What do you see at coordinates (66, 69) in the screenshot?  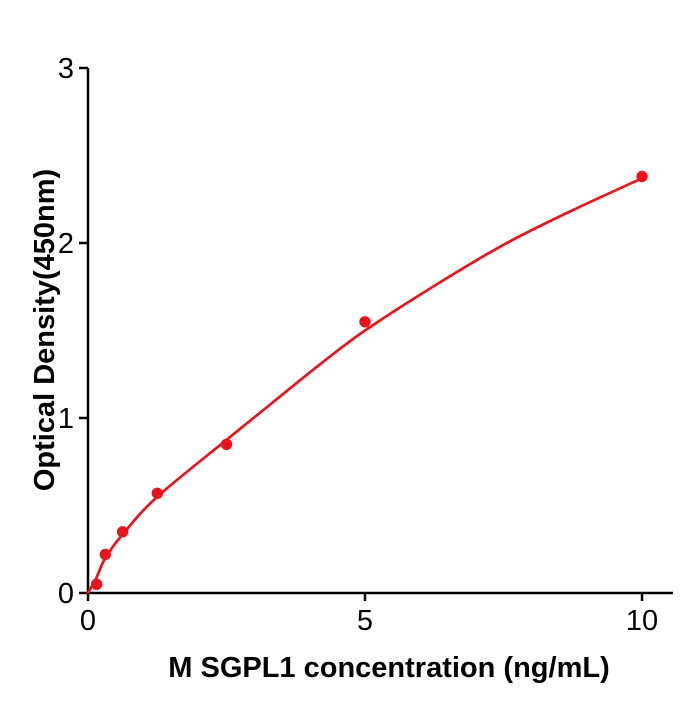 I see `y-tick-label: 3` at bounding box center [66, 69].